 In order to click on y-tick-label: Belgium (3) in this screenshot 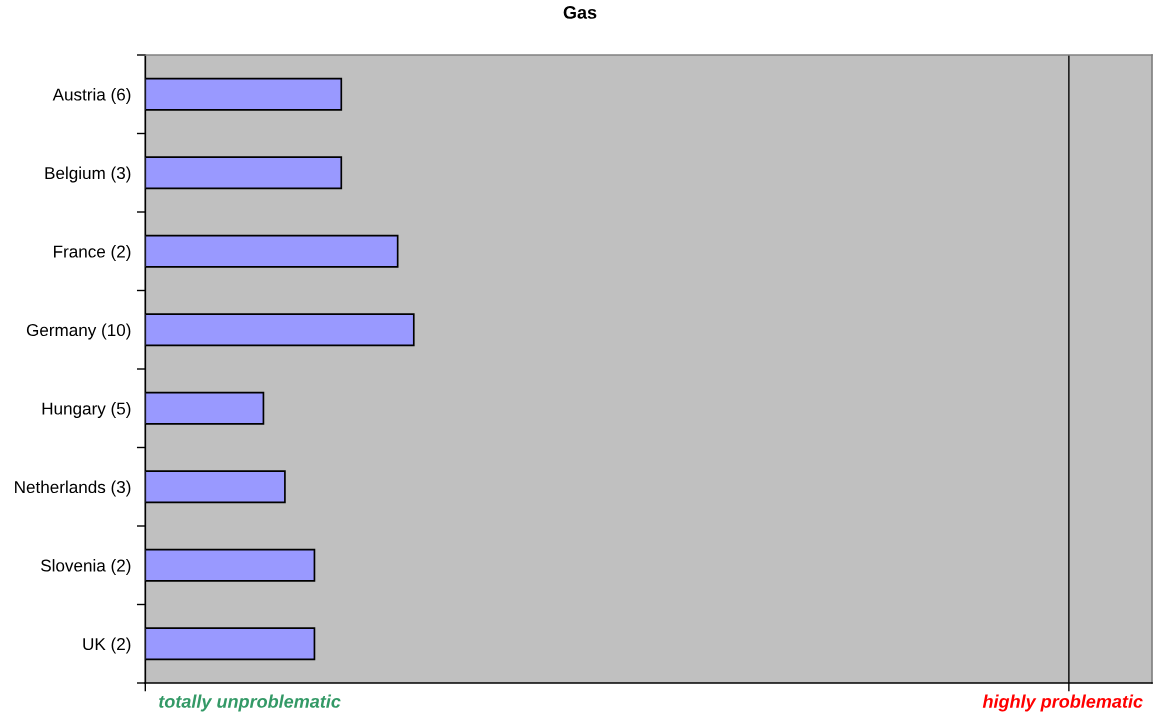, I will do `click(88, 174)`.